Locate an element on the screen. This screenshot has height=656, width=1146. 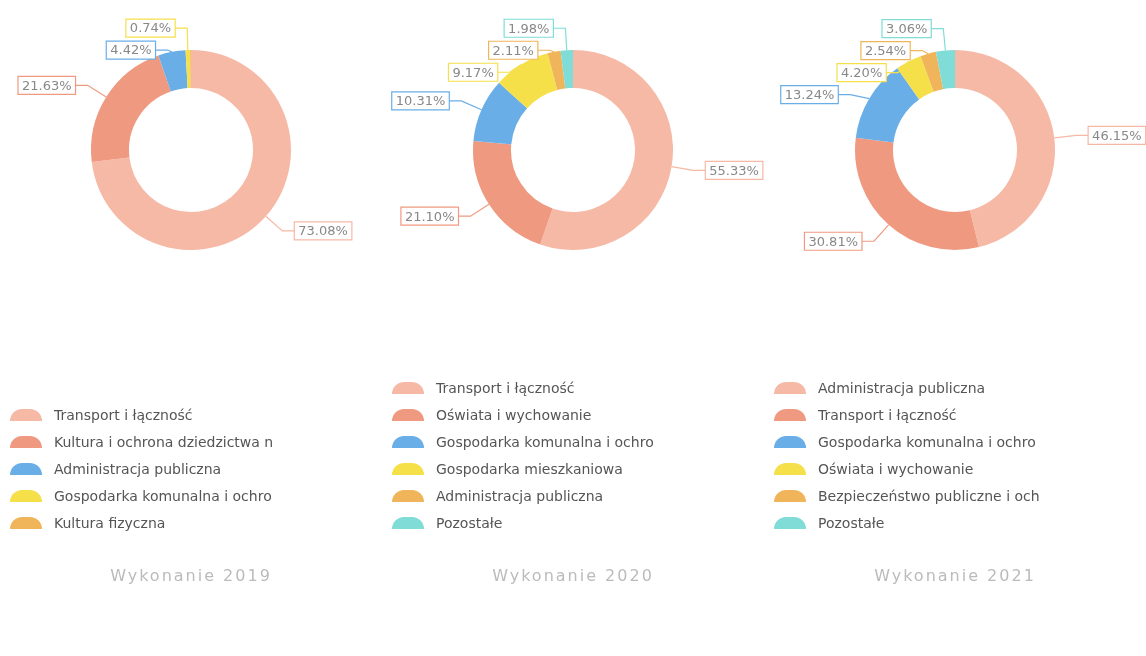
legend-label: Kultura i ochrona dziedzictwa n is located at coordinates (164, 441).